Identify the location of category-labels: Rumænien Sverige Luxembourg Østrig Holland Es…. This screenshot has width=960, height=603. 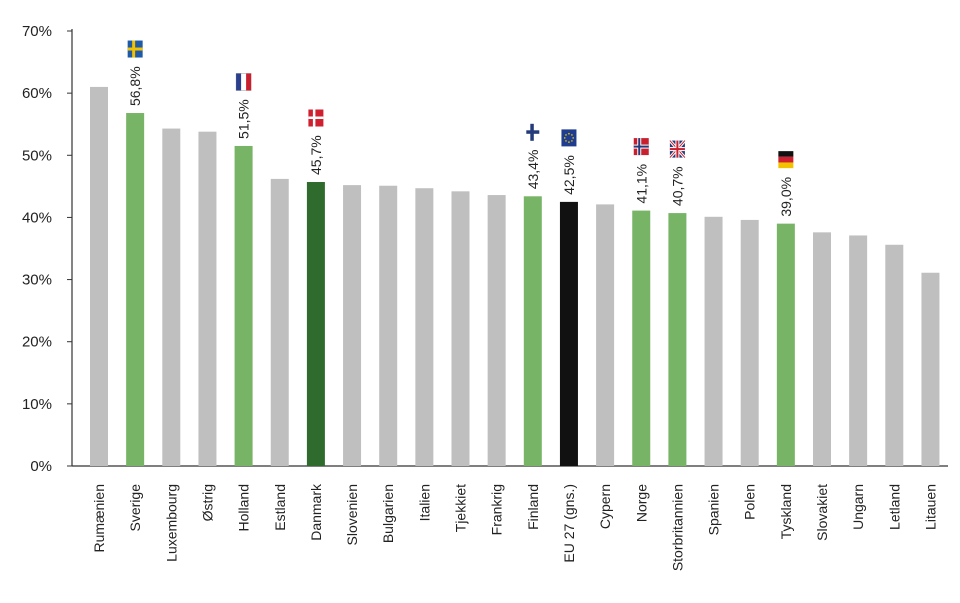
(514, 527).